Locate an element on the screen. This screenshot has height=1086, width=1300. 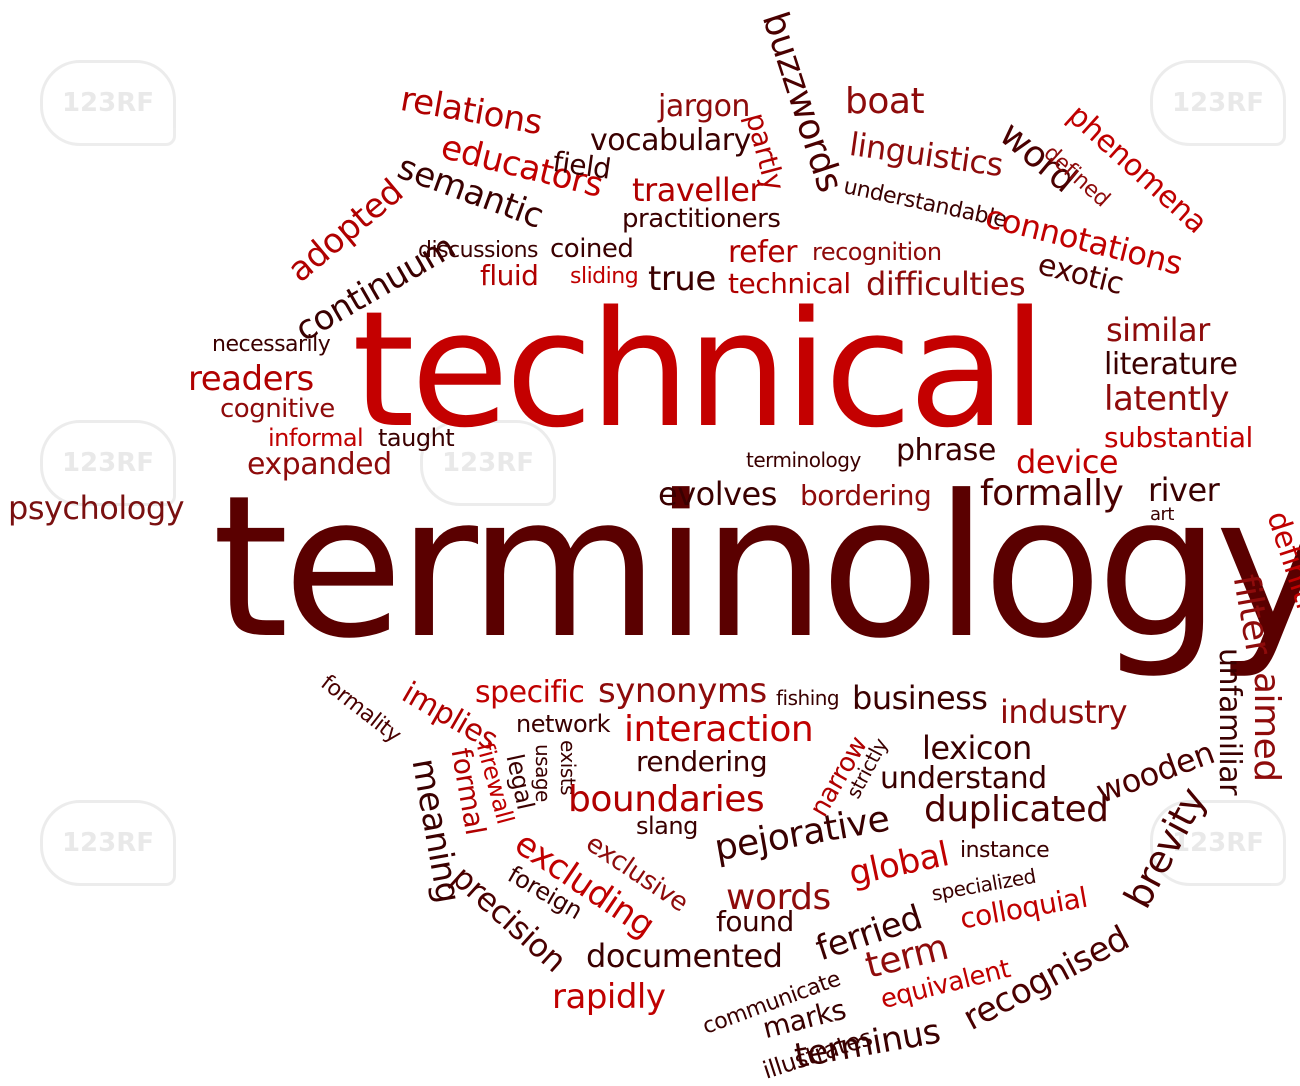
word: network is located at coordinates (563, 724).